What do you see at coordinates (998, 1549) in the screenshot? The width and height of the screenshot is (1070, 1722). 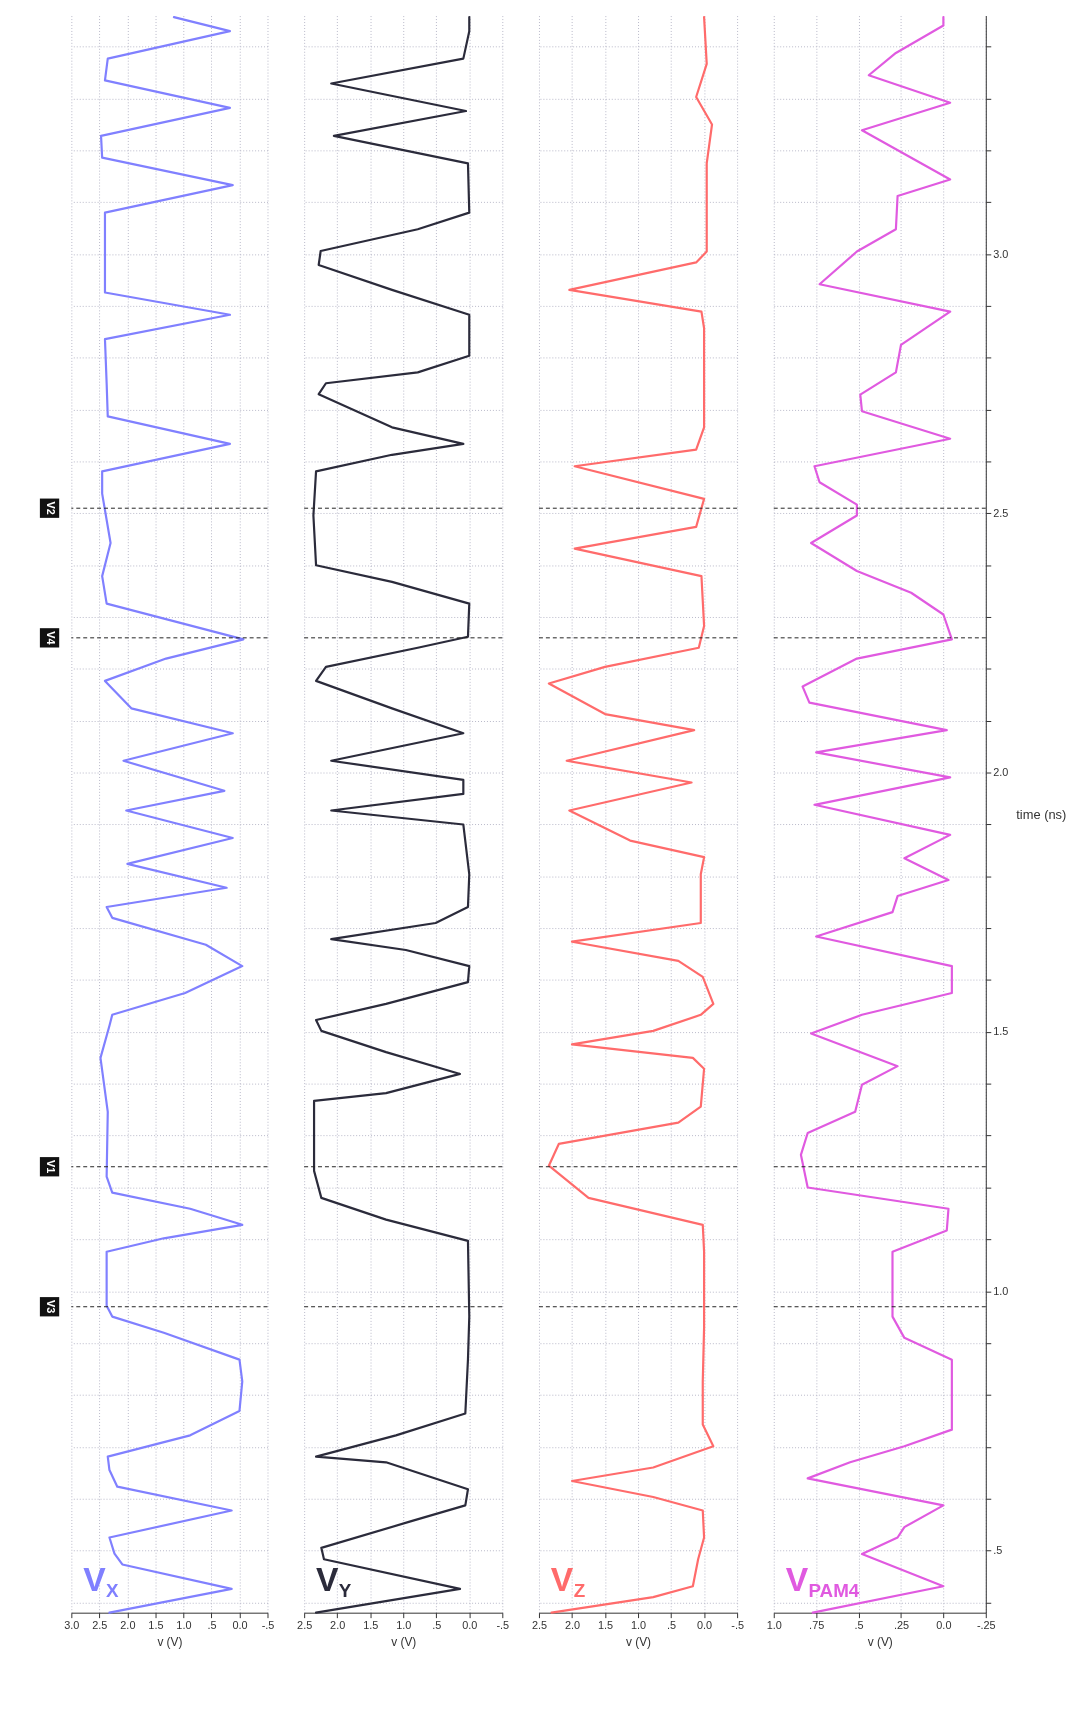 I see `y-tick-label: .5` at bounding box center [998, 1549].